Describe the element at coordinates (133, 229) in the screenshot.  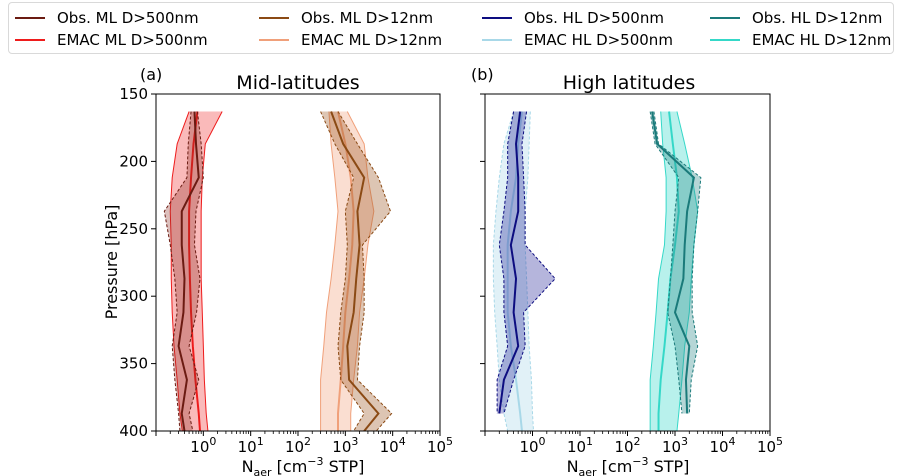
I see `y-tick-label: 250` at that location.